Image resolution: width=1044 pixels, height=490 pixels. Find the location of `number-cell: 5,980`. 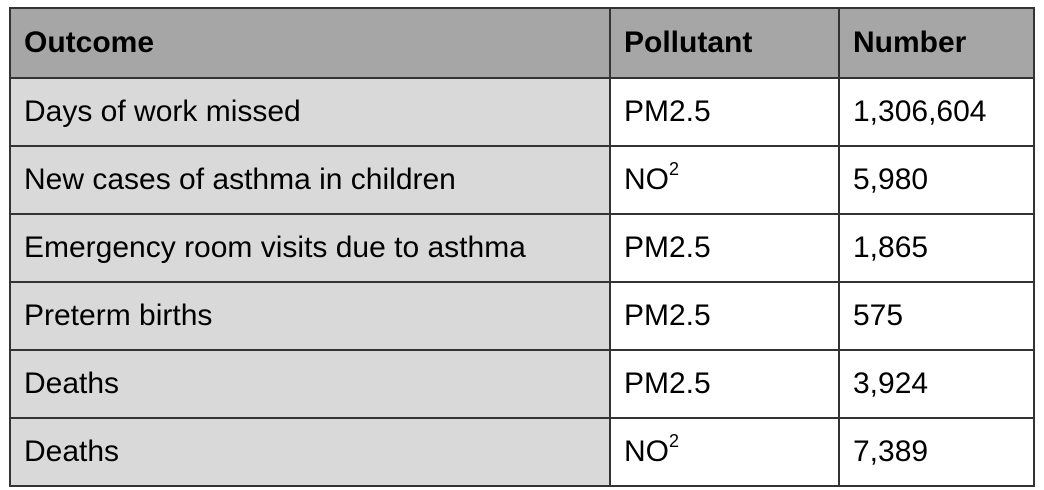

number-cell: 5,980 is located at coordinates (936, 180).